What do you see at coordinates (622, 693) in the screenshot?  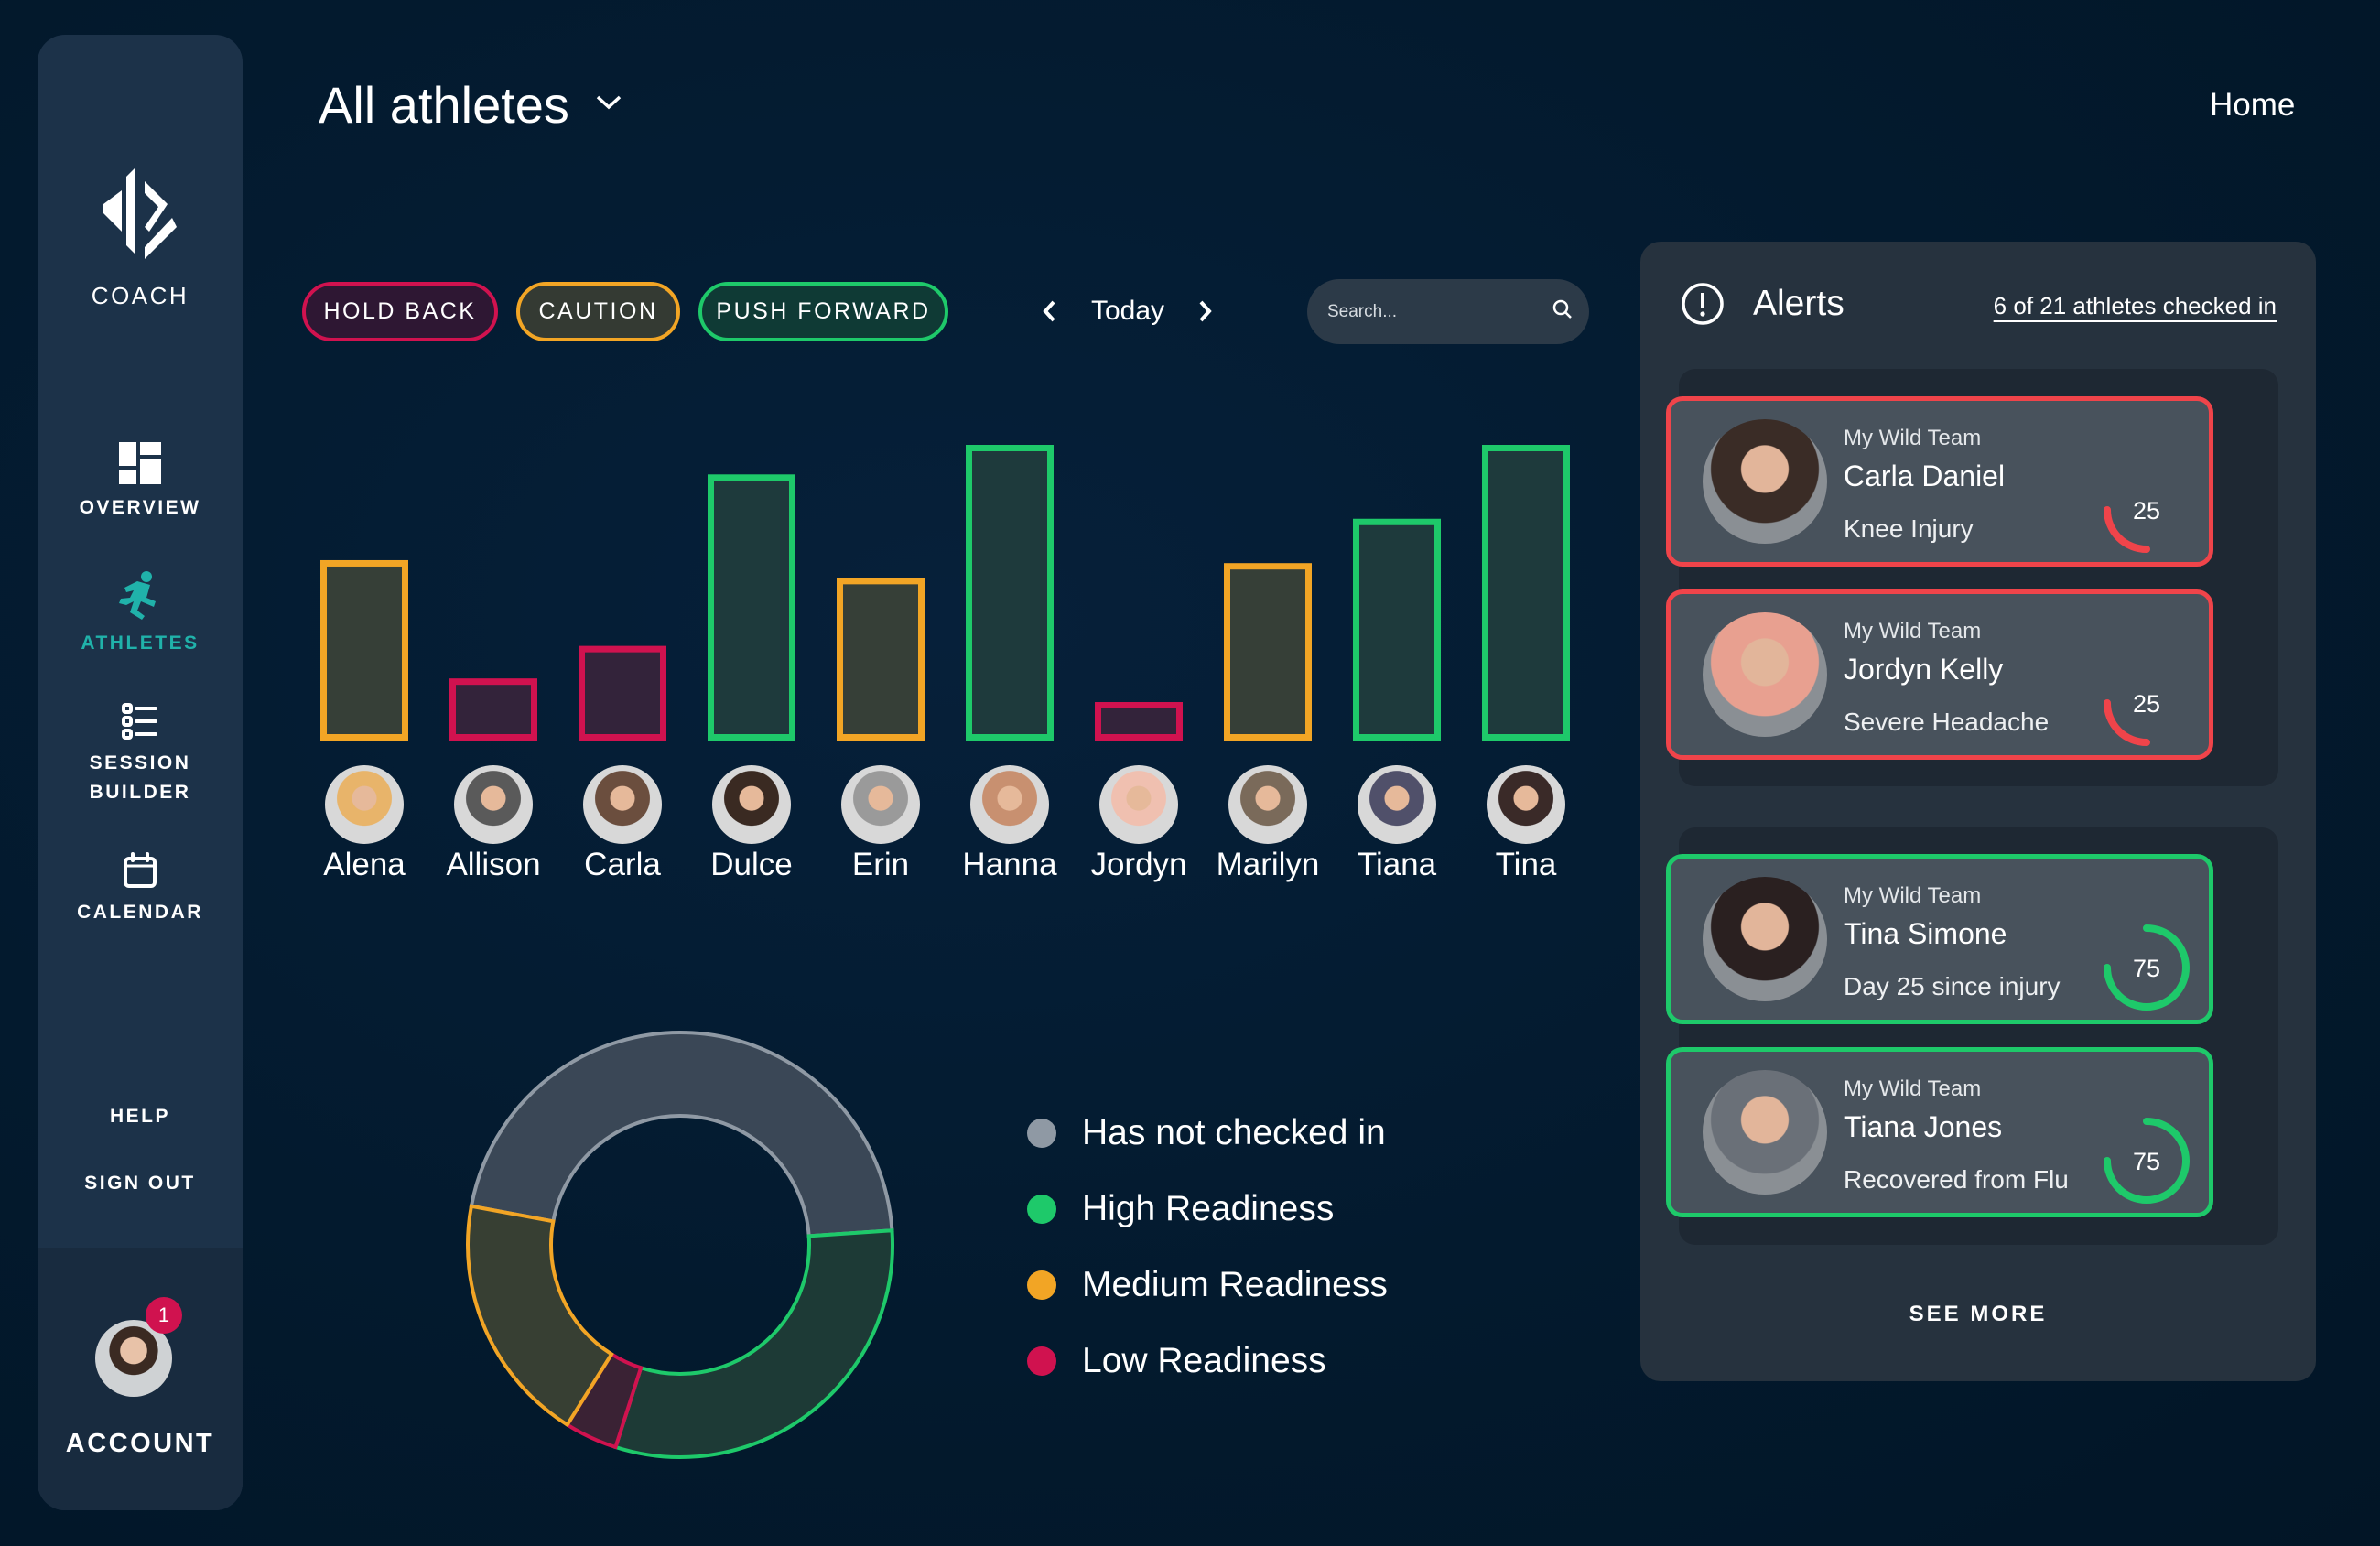 I see `bar-carla` at bounding box center [622, 693].